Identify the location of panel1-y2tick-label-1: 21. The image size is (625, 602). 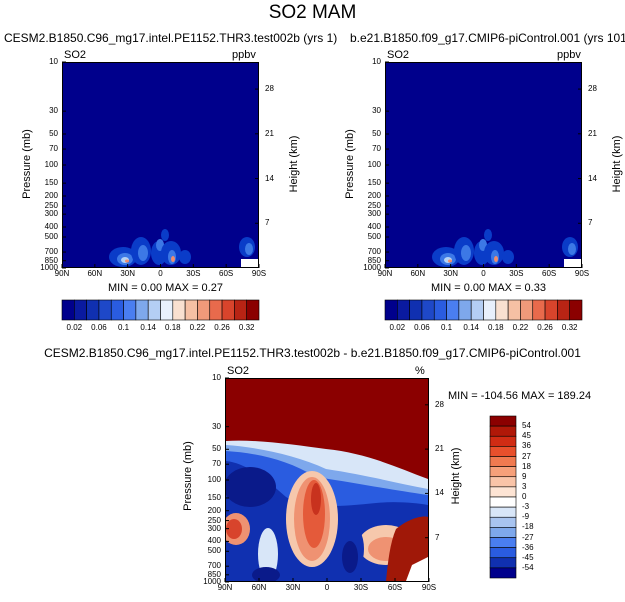
(269, 133).